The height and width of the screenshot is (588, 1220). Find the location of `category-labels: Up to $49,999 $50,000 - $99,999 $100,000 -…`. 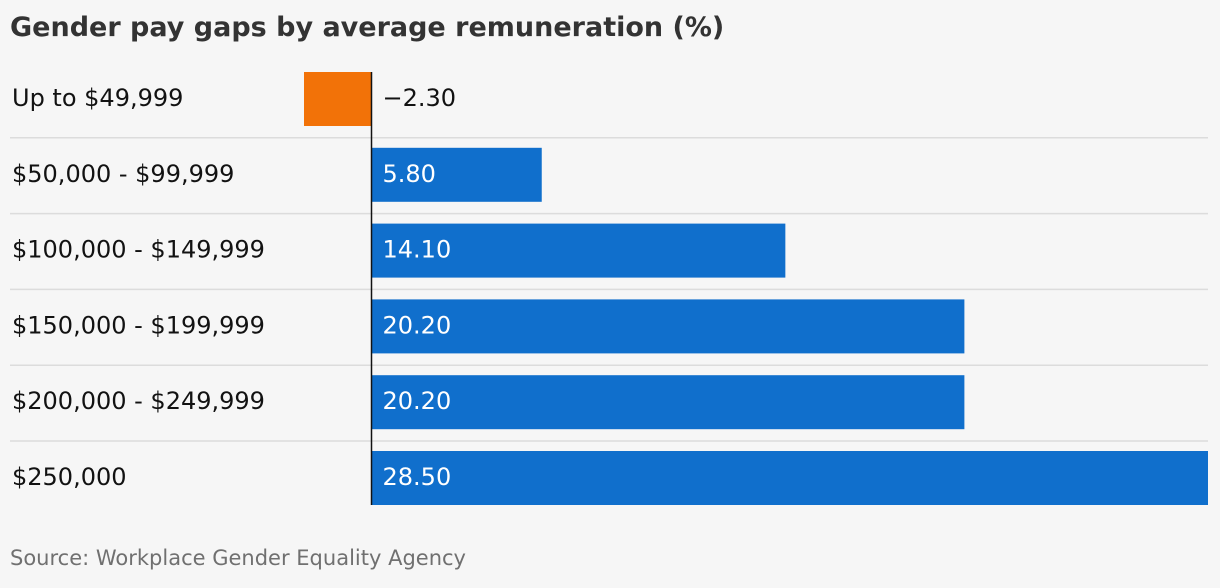

category-labels: Up to $49,999 $50,000 - $99,999 $100,000 -… is located at coordinates (138, 287).